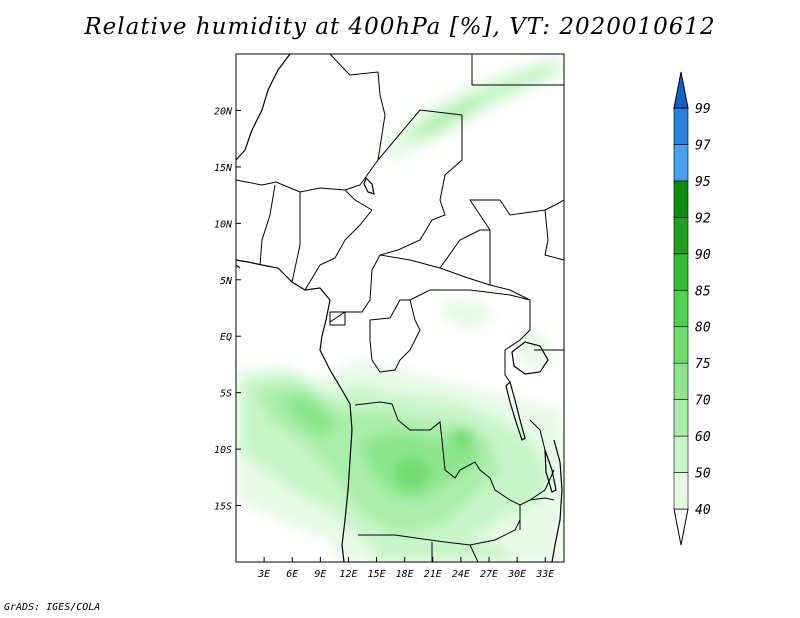  What do you see at coordinates (52, 607) in the screenshot?
I see `footer-credit: GrADS: IGES/COLA` at bounding box center [52, 607].